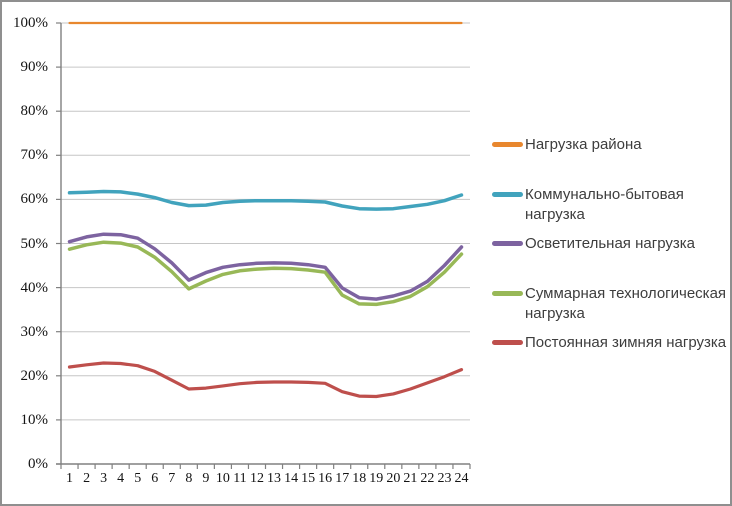 This screenshot has height=506, width=732. Describe the element at coordinates (172, 478) in the screenshot. I see `x-axis-tick-label: 7` at that location.